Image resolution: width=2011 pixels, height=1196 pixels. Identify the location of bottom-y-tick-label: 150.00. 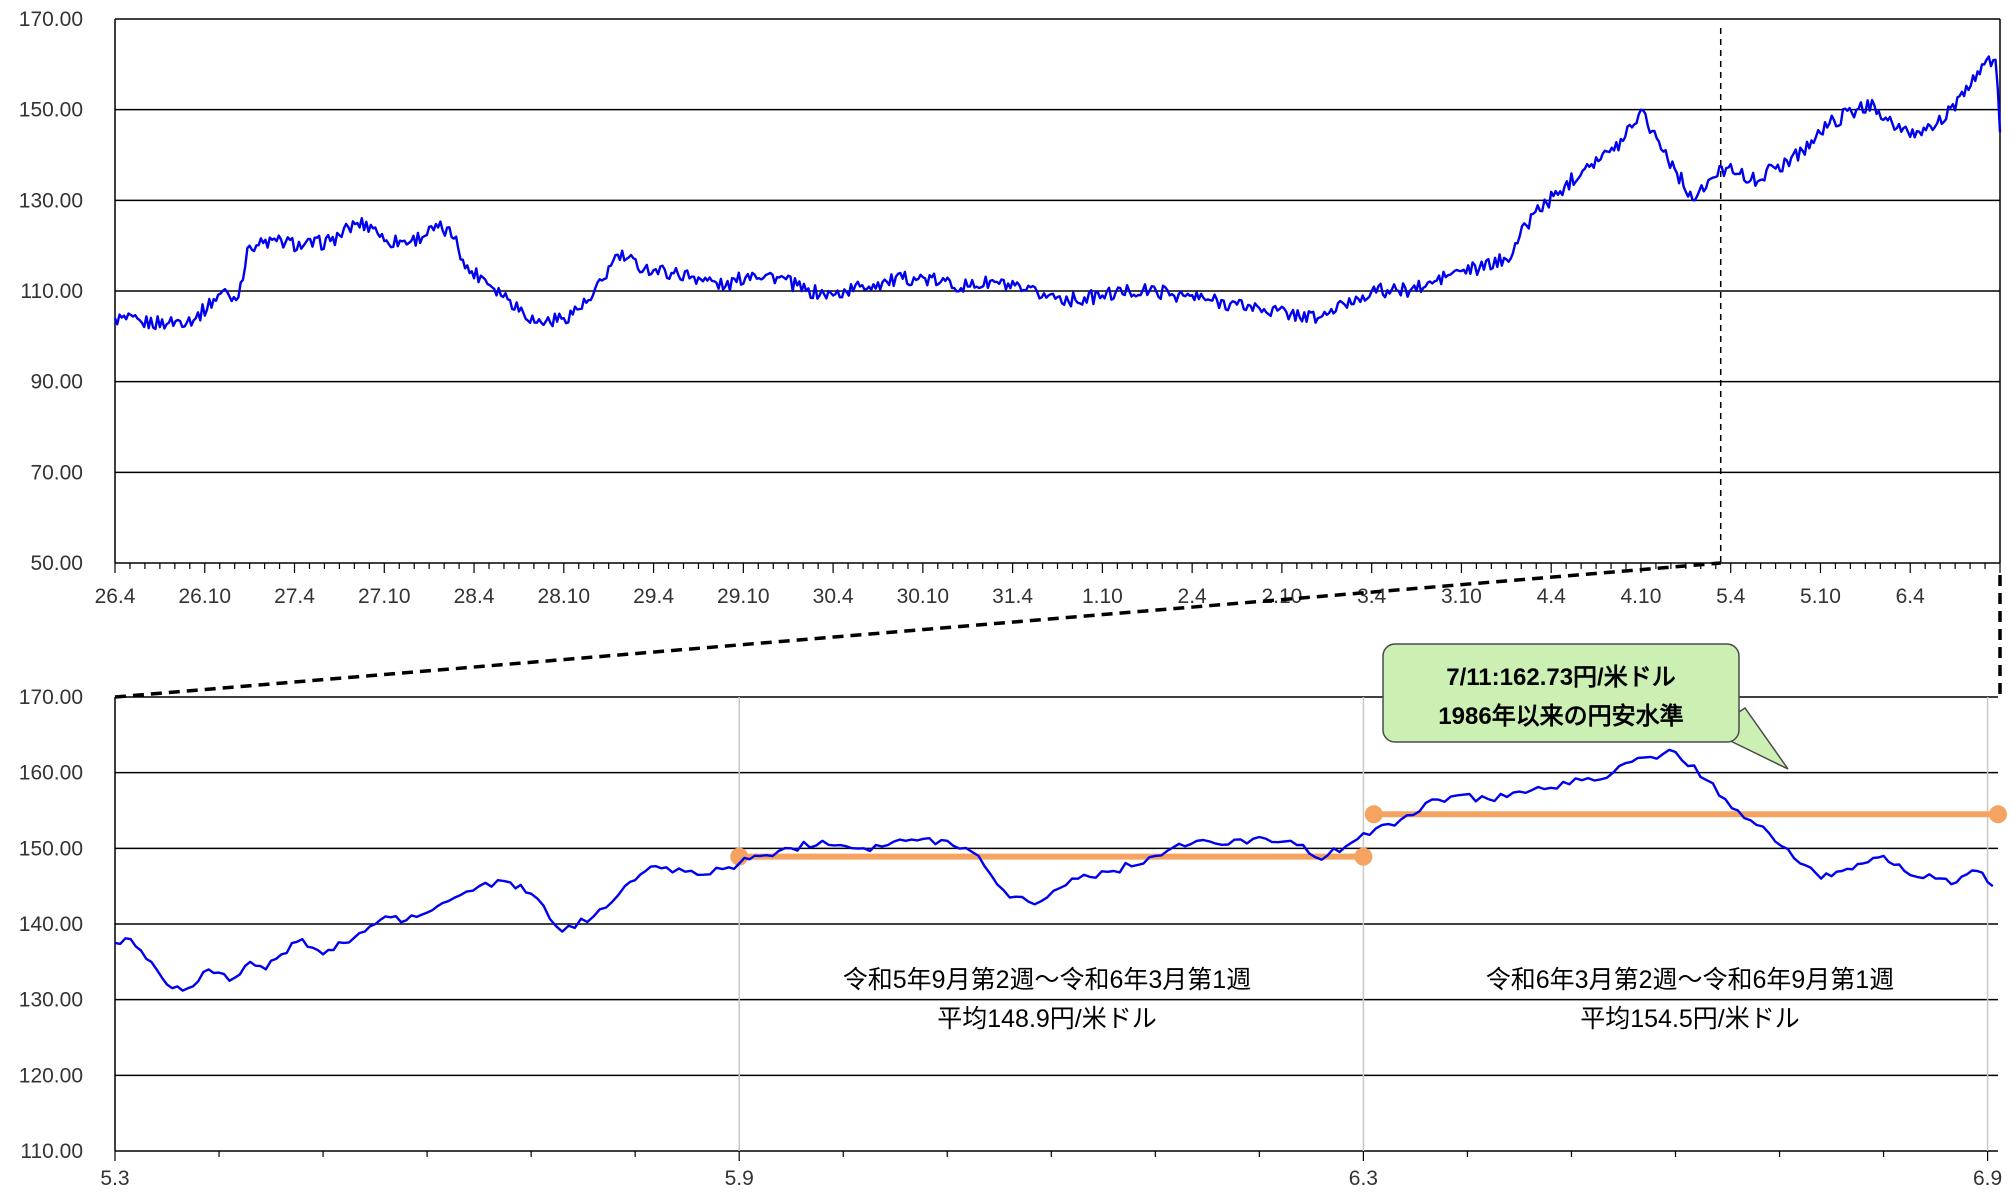
(51, 848).